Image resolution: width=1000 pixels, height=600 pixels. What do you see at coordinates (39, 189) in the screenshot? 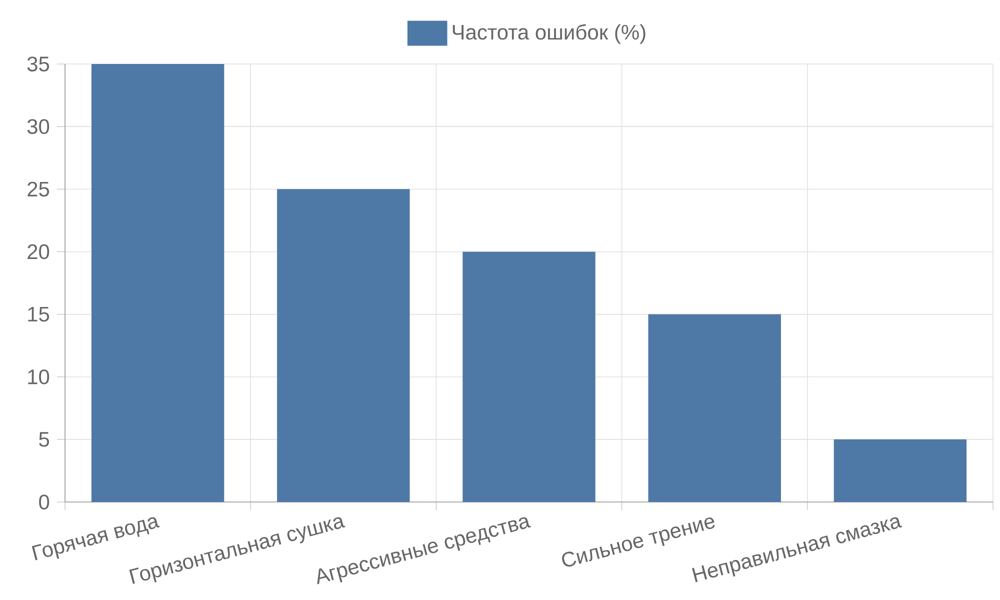
I see `y-tick-label: 25` at bounding box center [39, 189].